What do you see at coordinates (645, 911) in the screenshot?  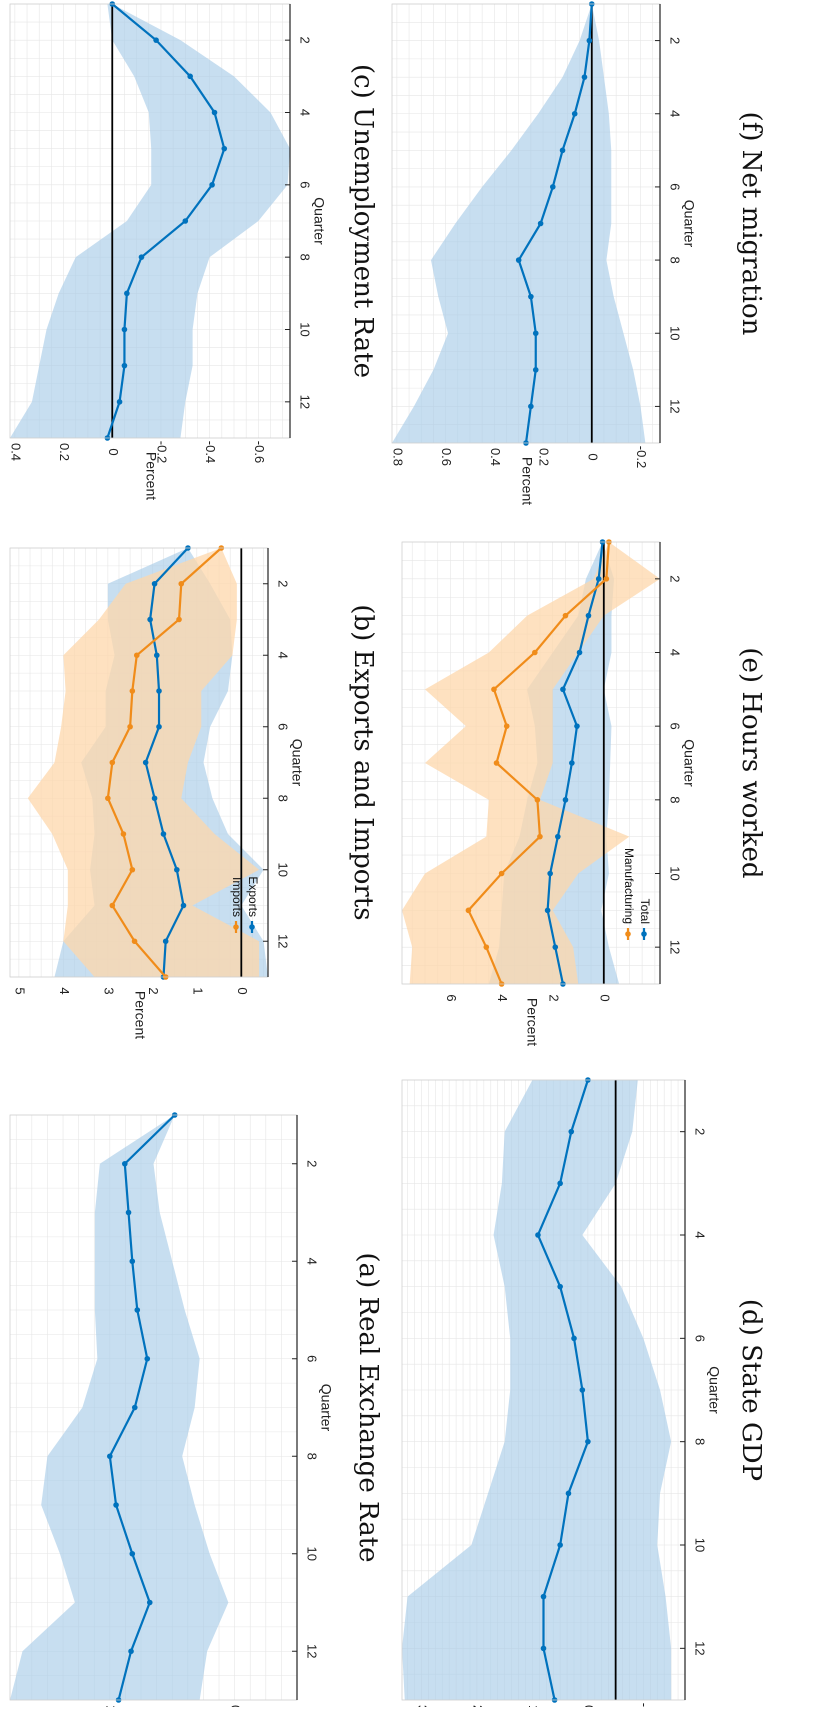 I see `legend-label-total: Total` at bounding box center [645, 911].